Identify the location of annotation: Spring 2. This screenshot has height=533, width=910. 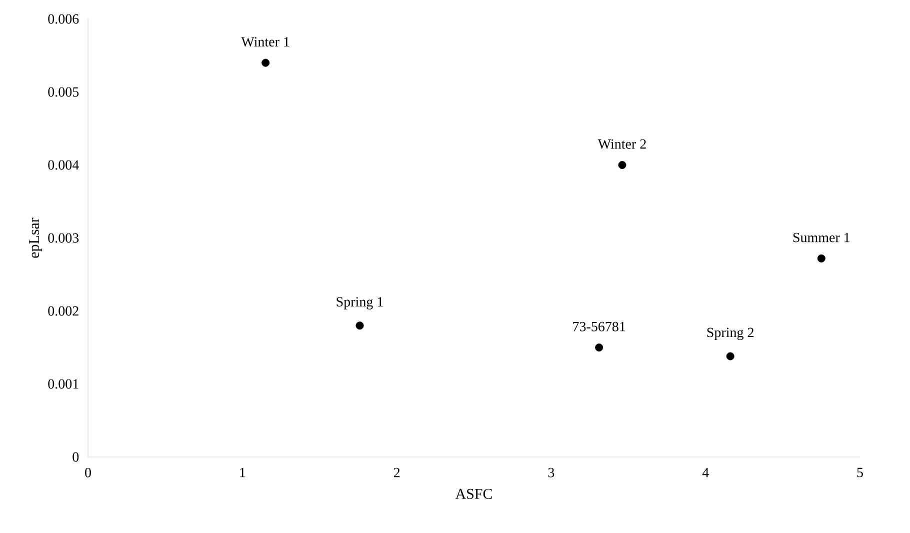
(730, 334).